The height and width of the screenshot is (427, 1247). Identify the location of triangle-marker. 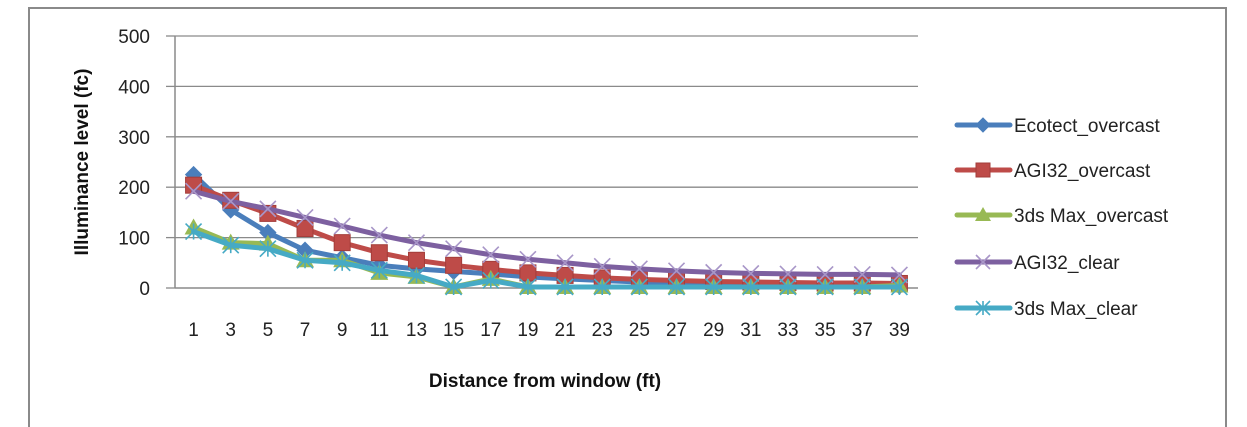
(983, 214).